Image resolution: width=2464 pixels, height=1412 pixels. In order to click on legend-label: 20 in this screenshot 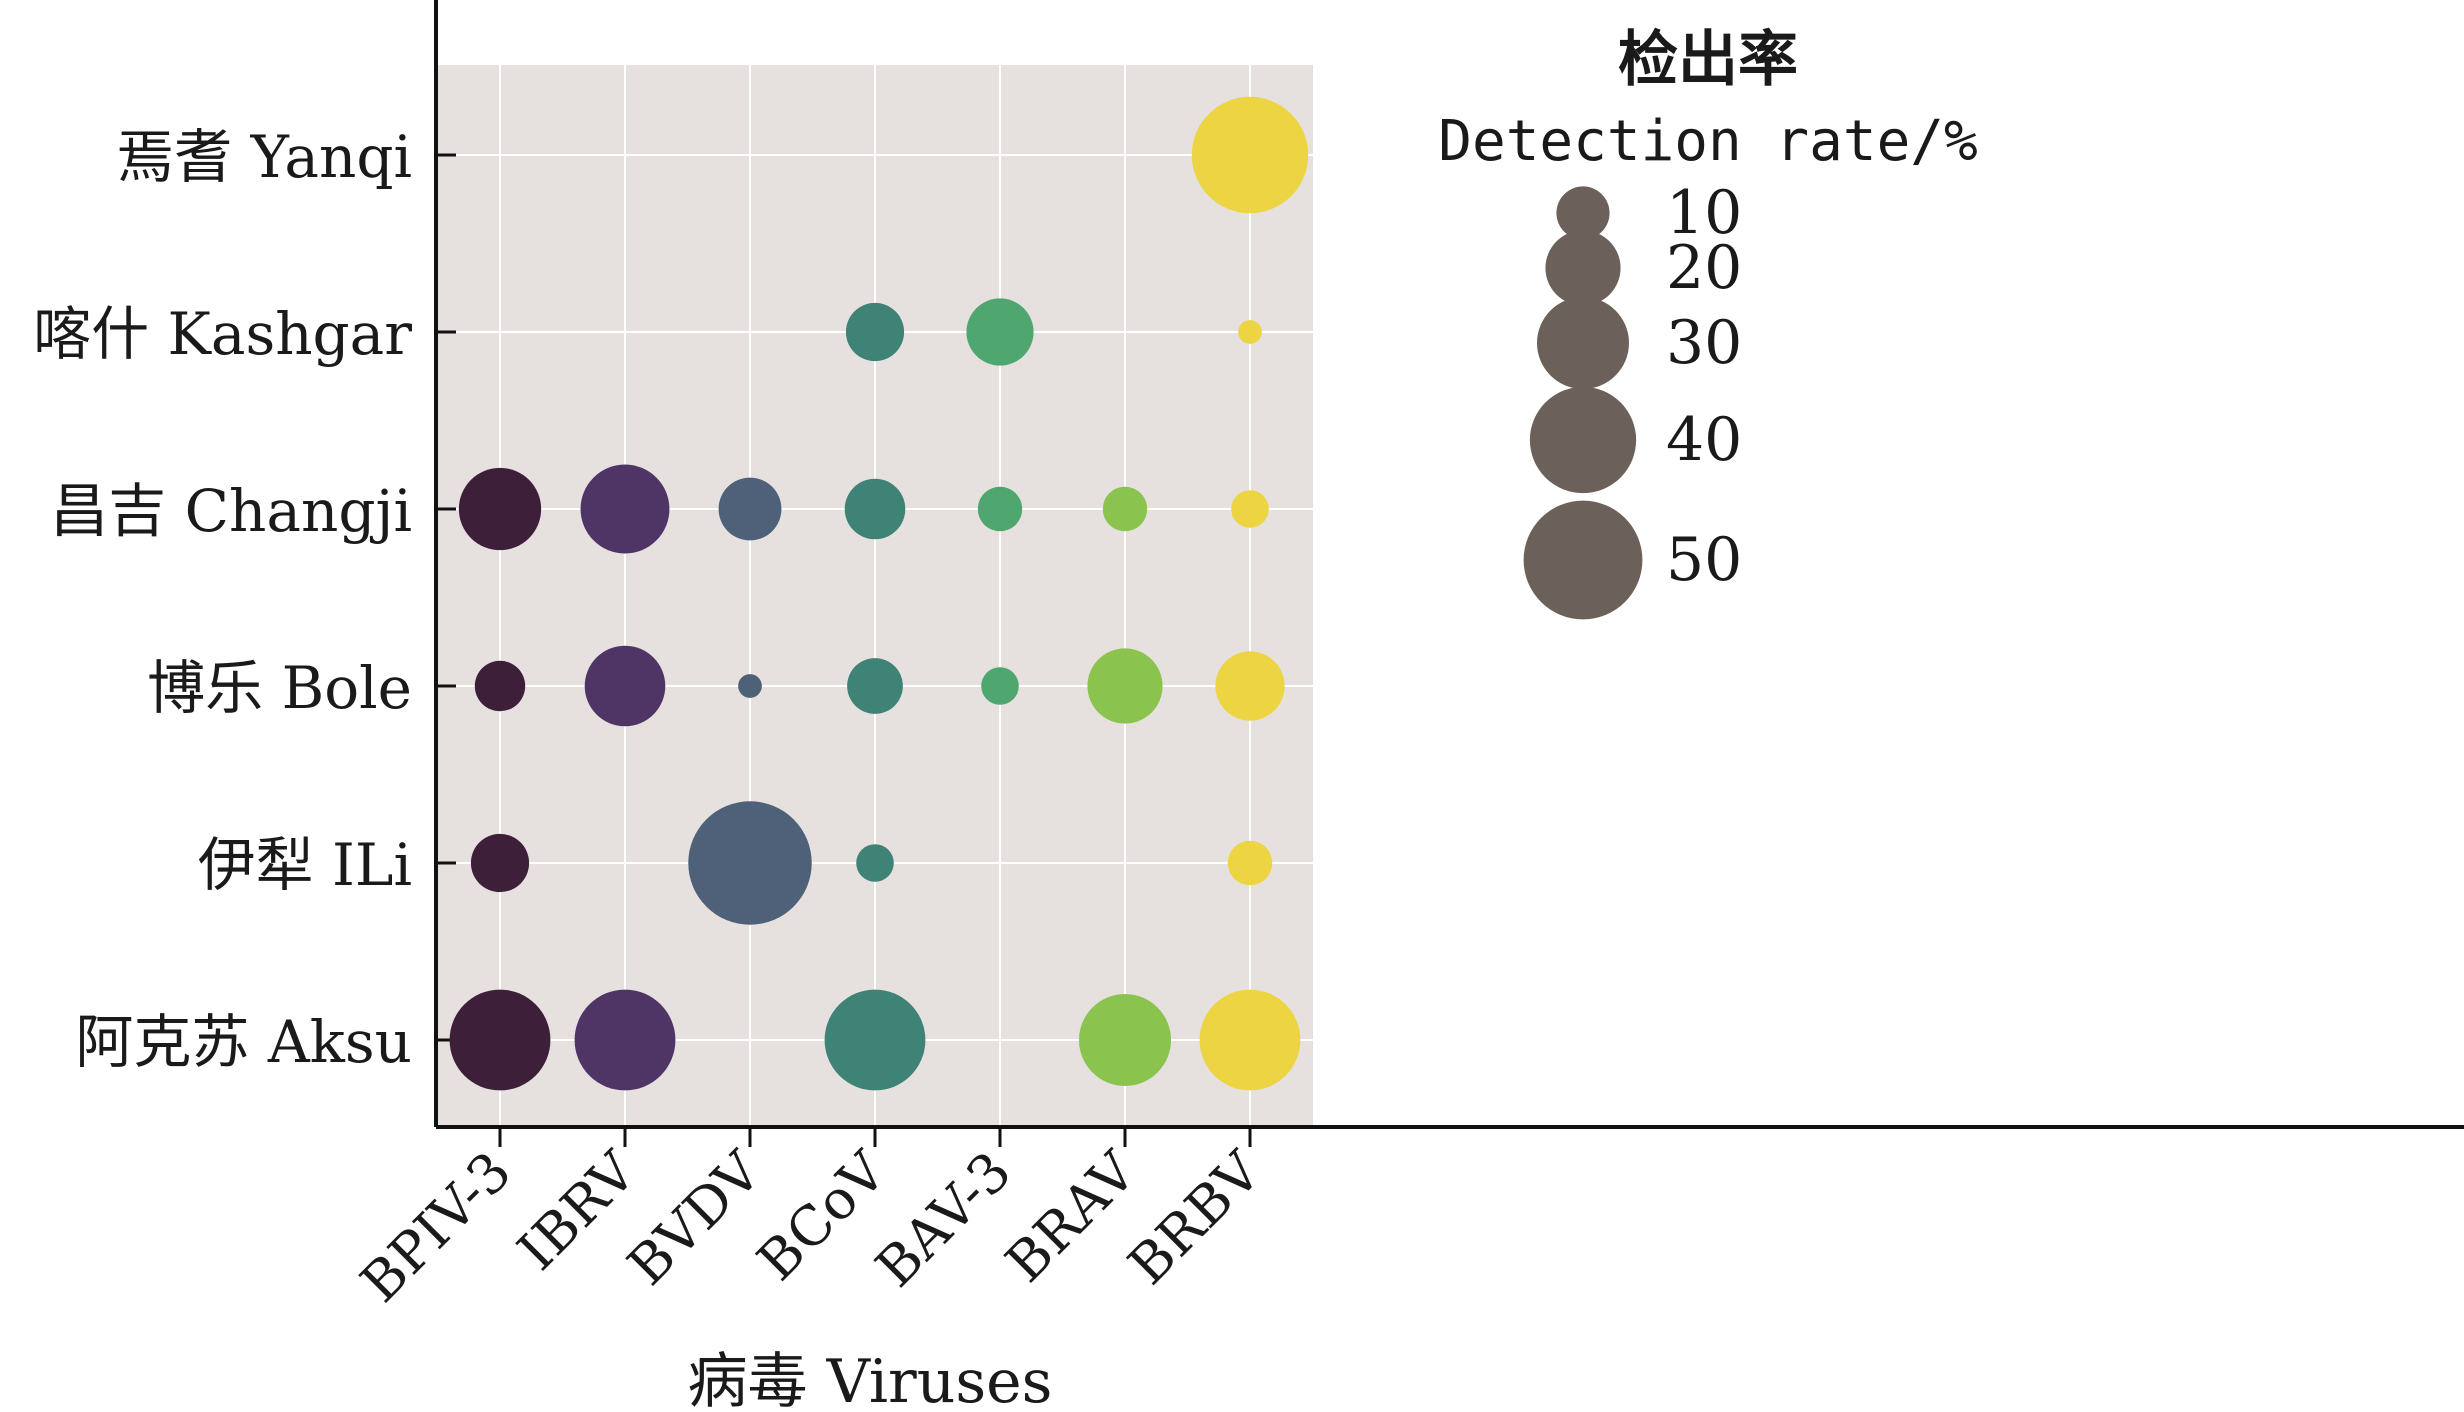, I will do `click(1704, 268)`.